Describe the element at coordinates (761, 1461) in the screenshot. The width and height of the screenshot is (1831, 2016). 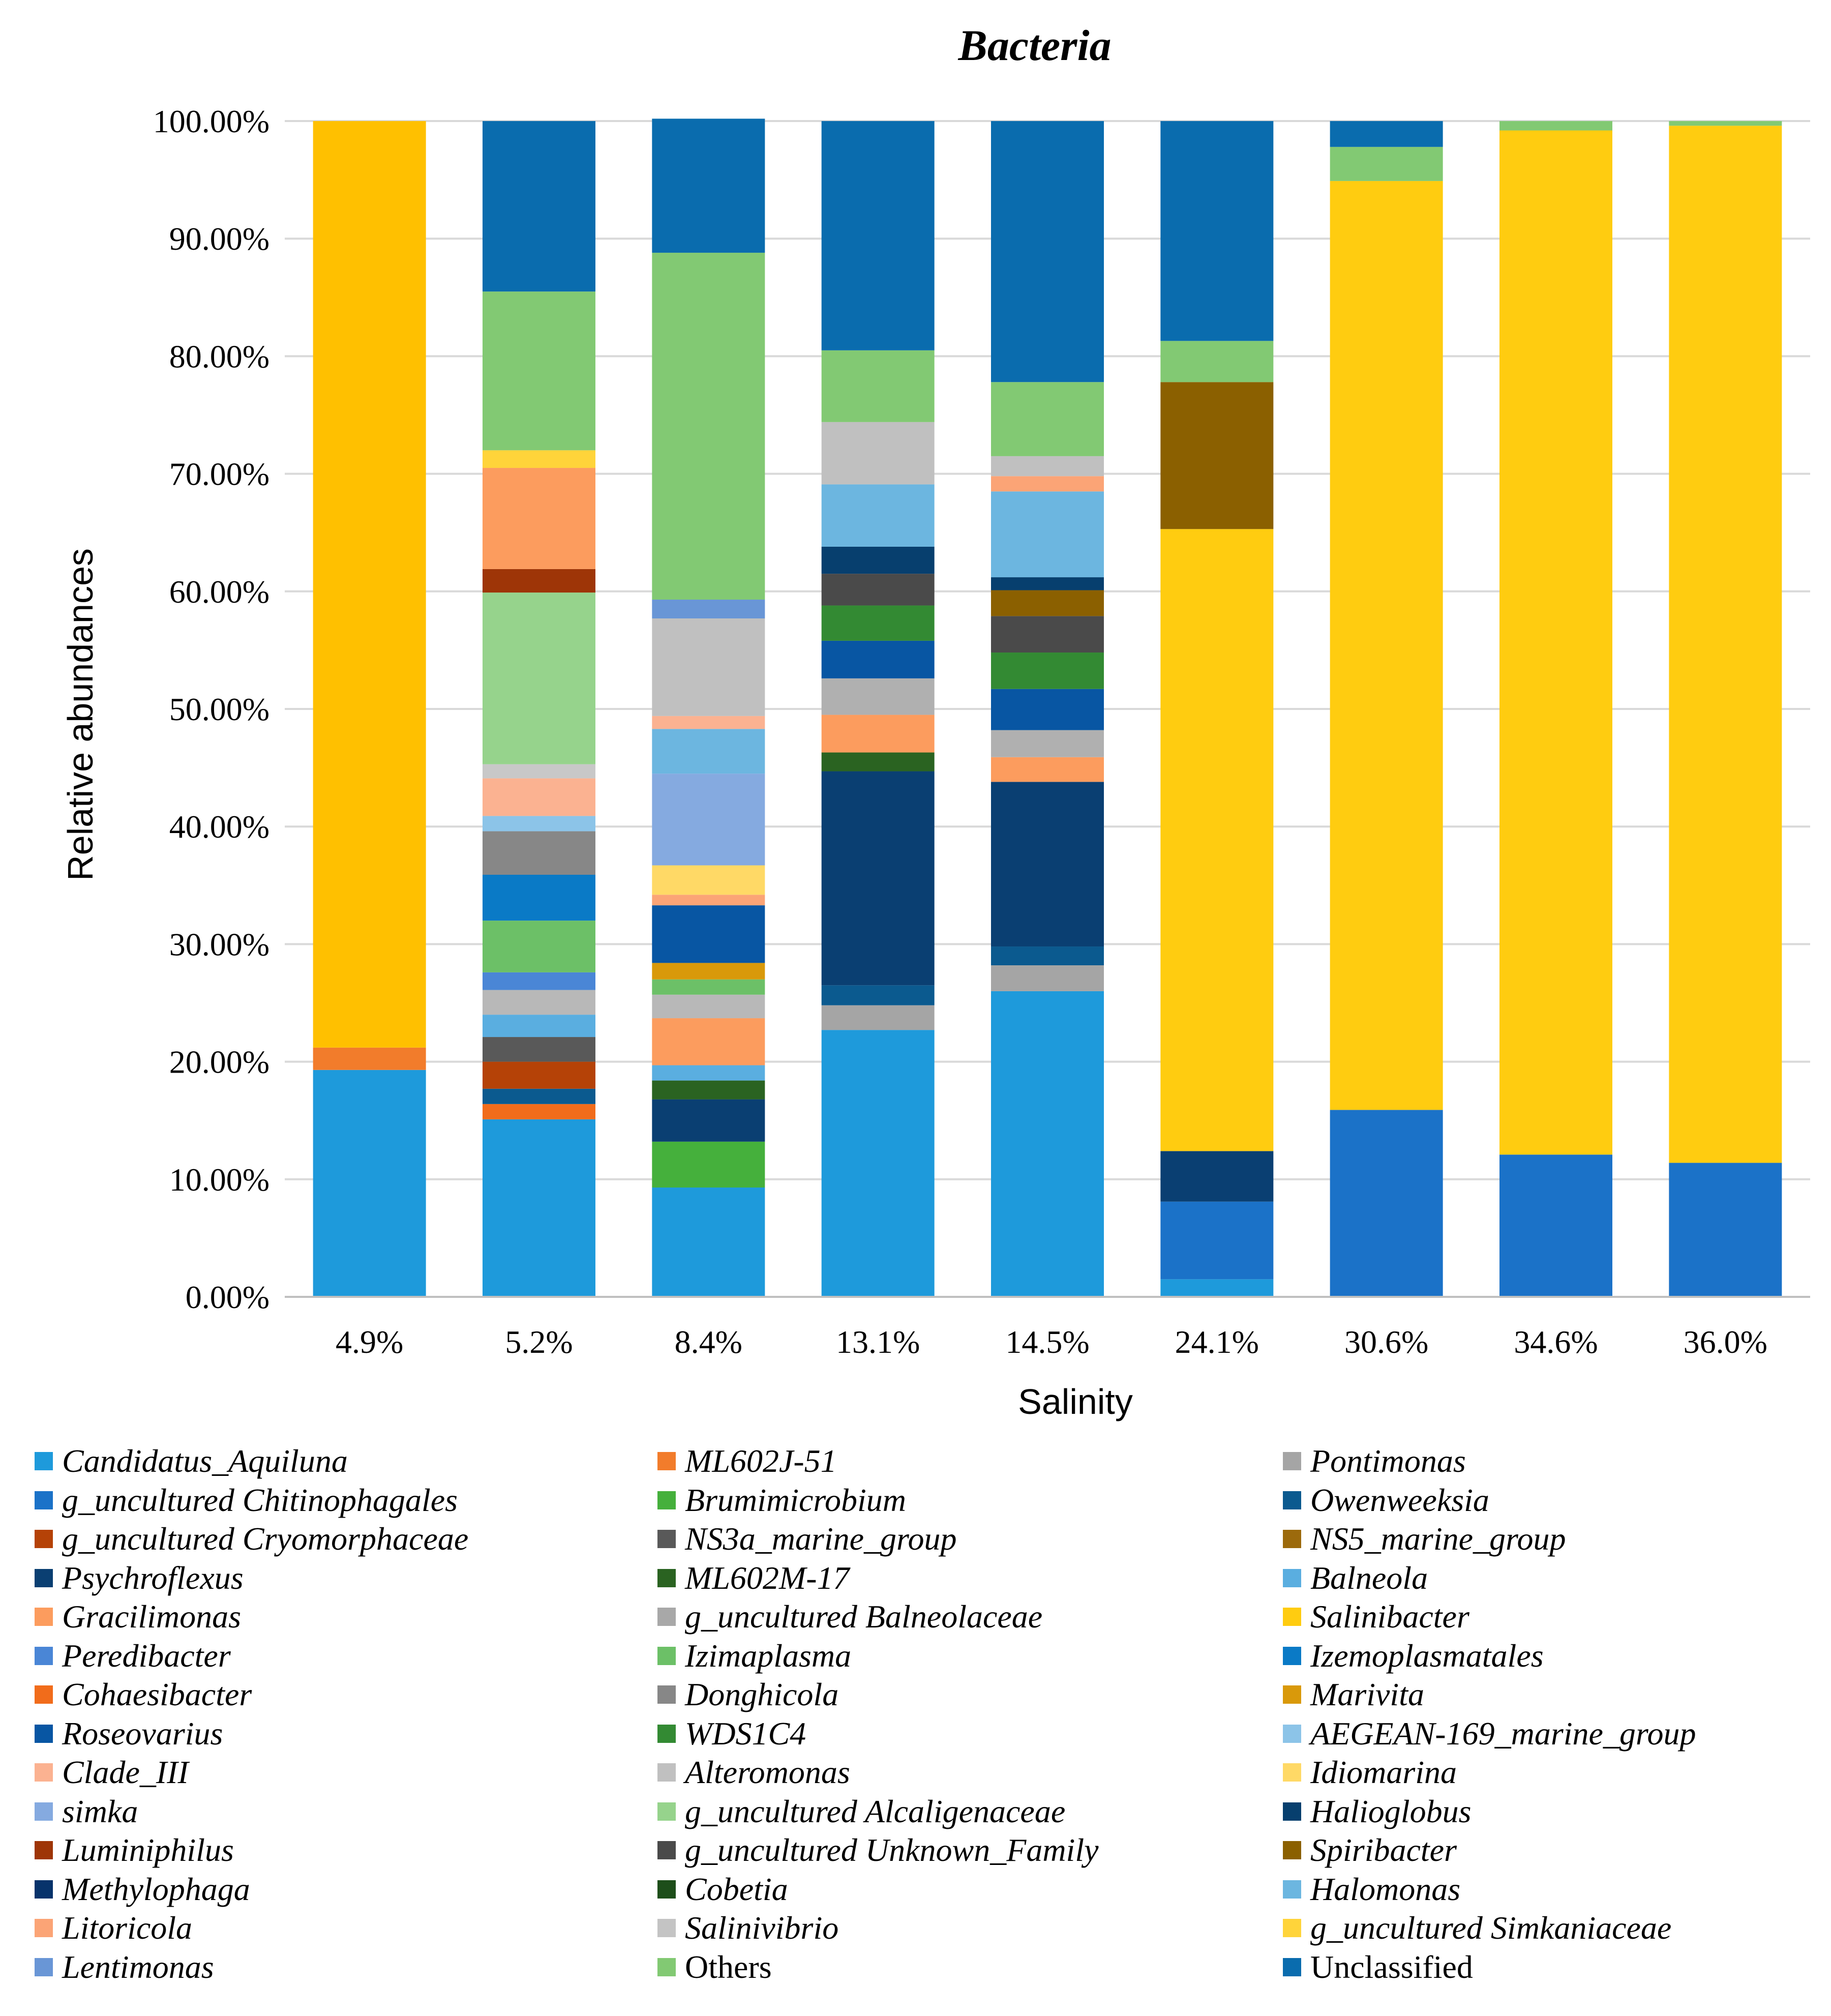
I see `legend-label: ML602J-51` at that location.